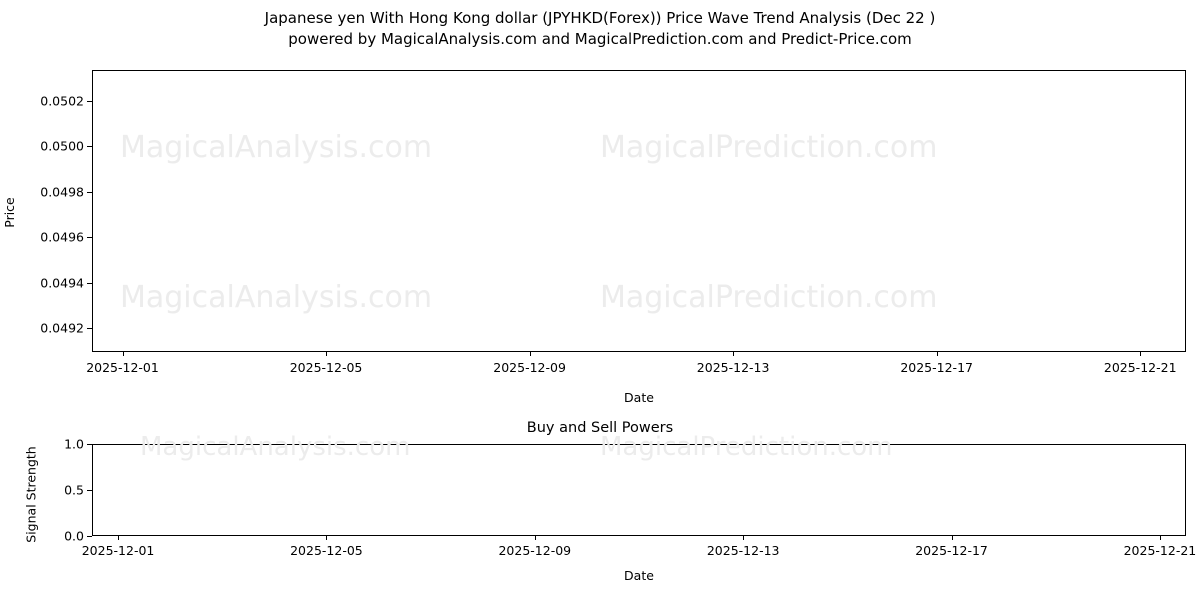  What do you see at coordinates (743, 550) in the screenshot?
I see `signal-xtick-label: 2025-12-13` at bounding box center [743, 550].